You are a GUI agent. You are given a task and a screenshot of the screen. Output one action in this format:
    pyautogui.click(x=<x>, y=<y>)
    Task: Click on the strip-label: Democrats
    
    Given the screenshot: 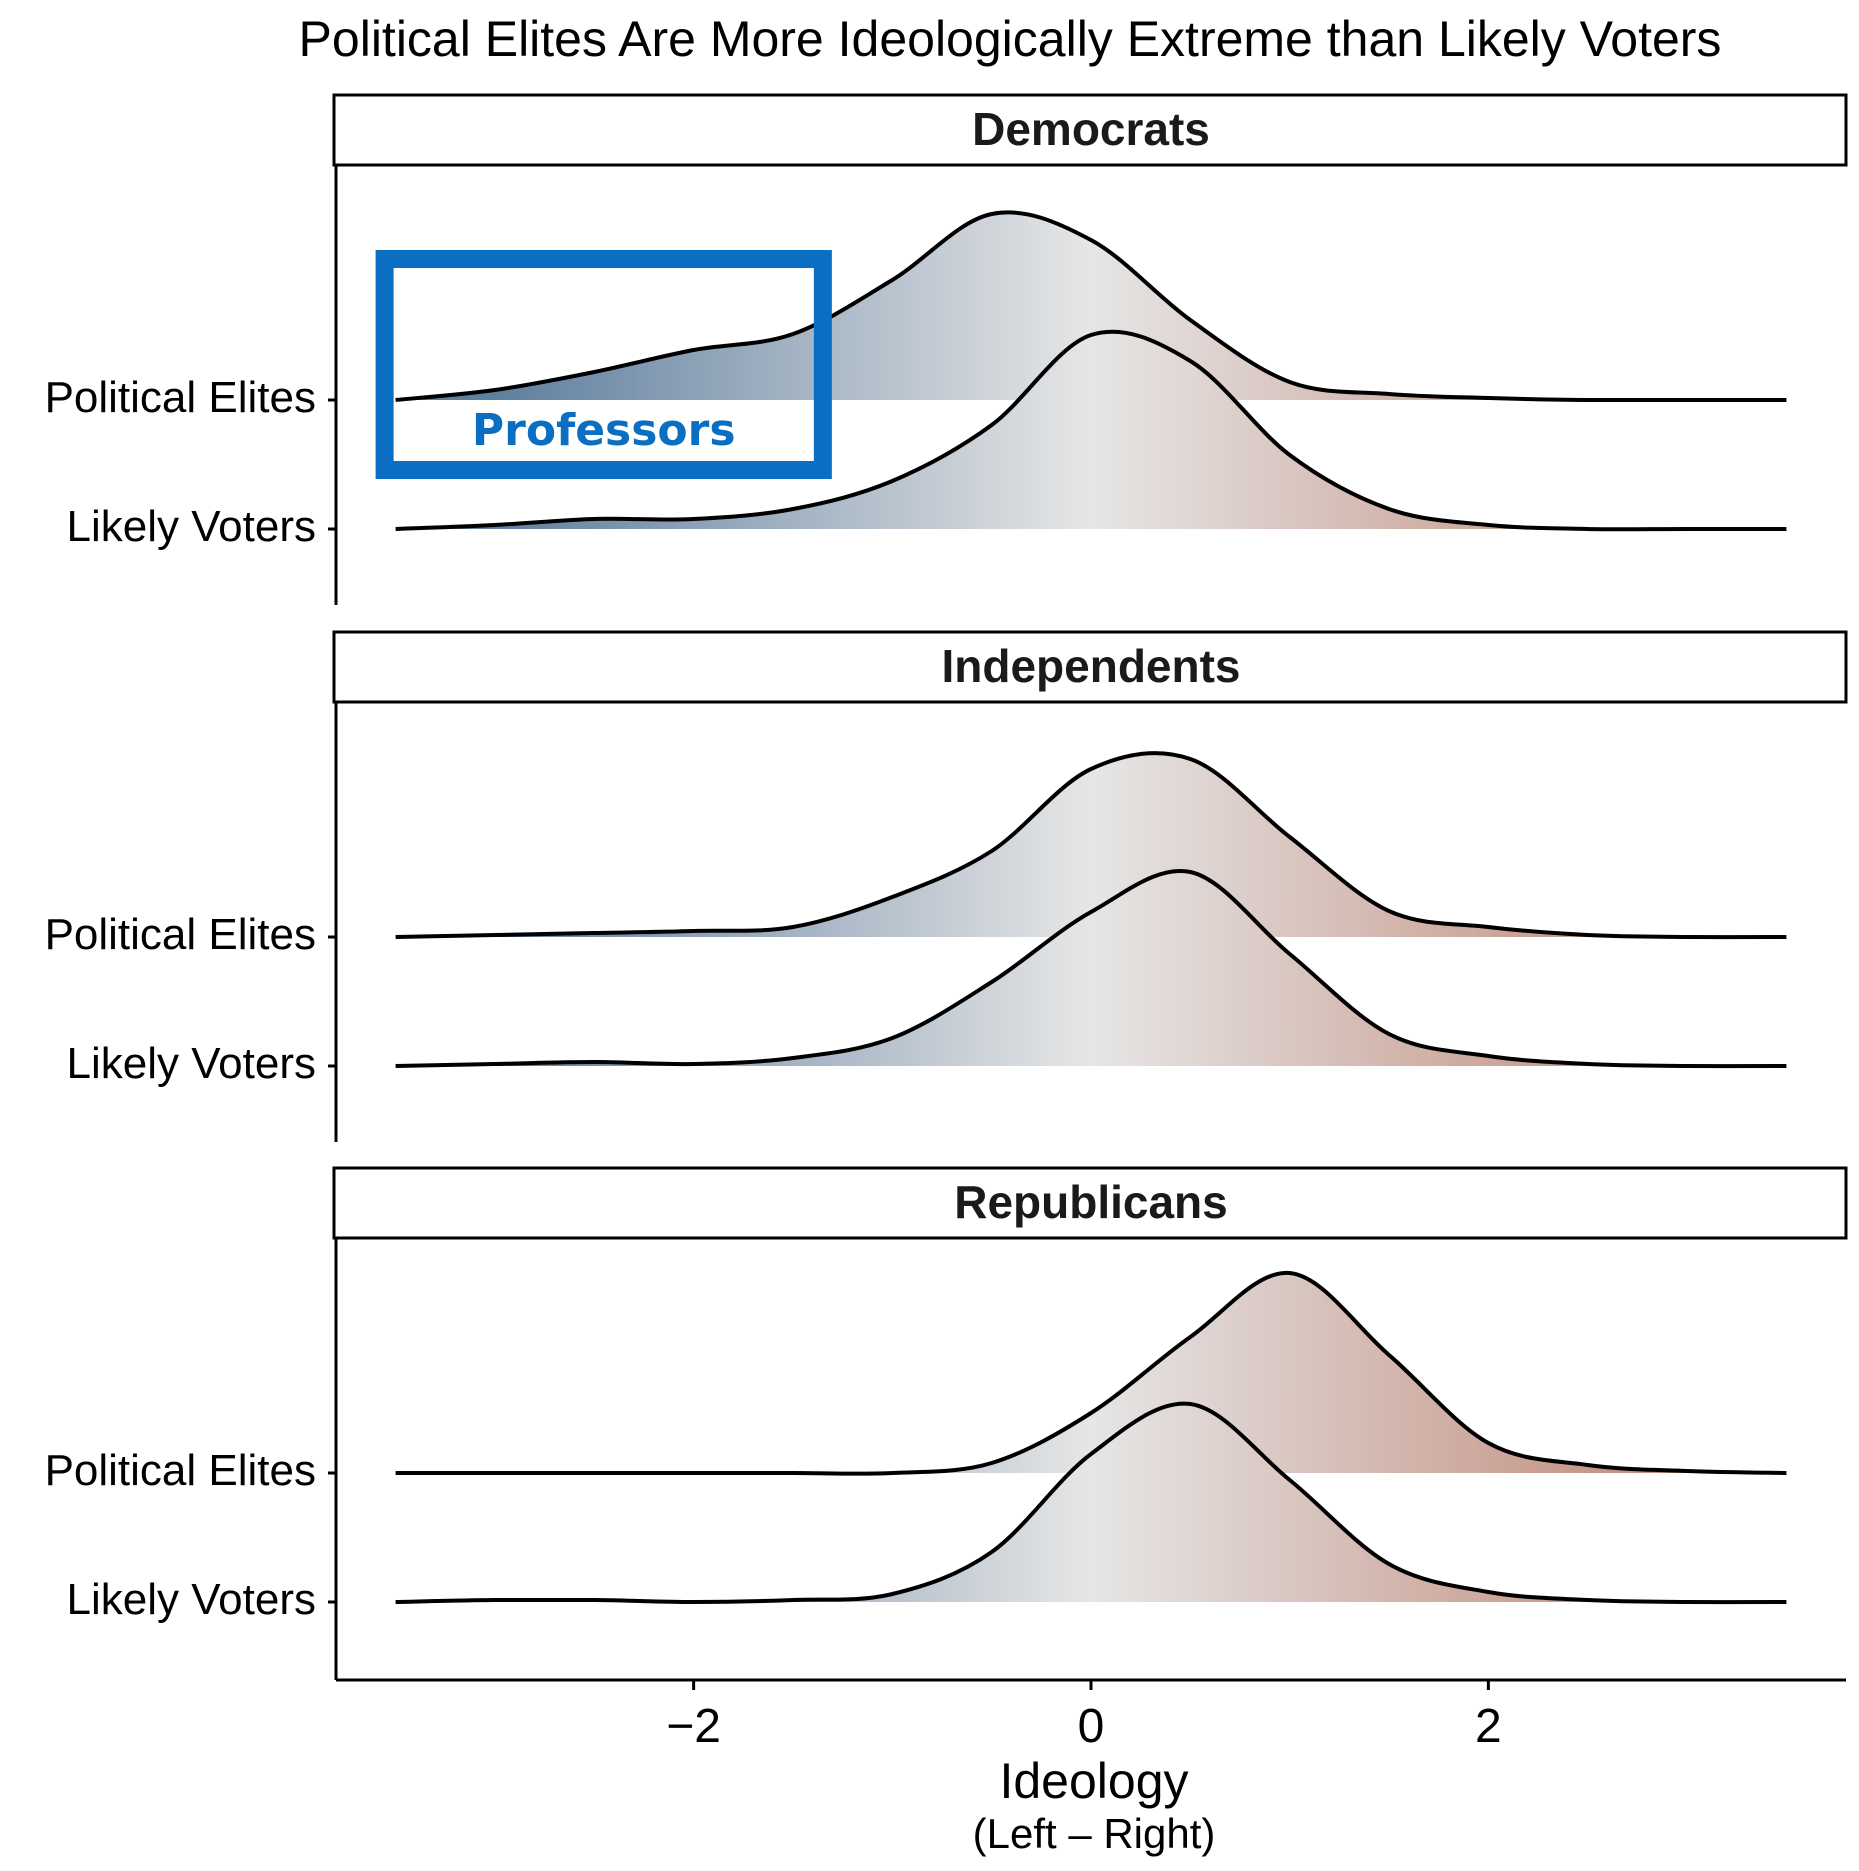 What is the action you would take?
    pyautogui.click(x=1091, y=129)
    